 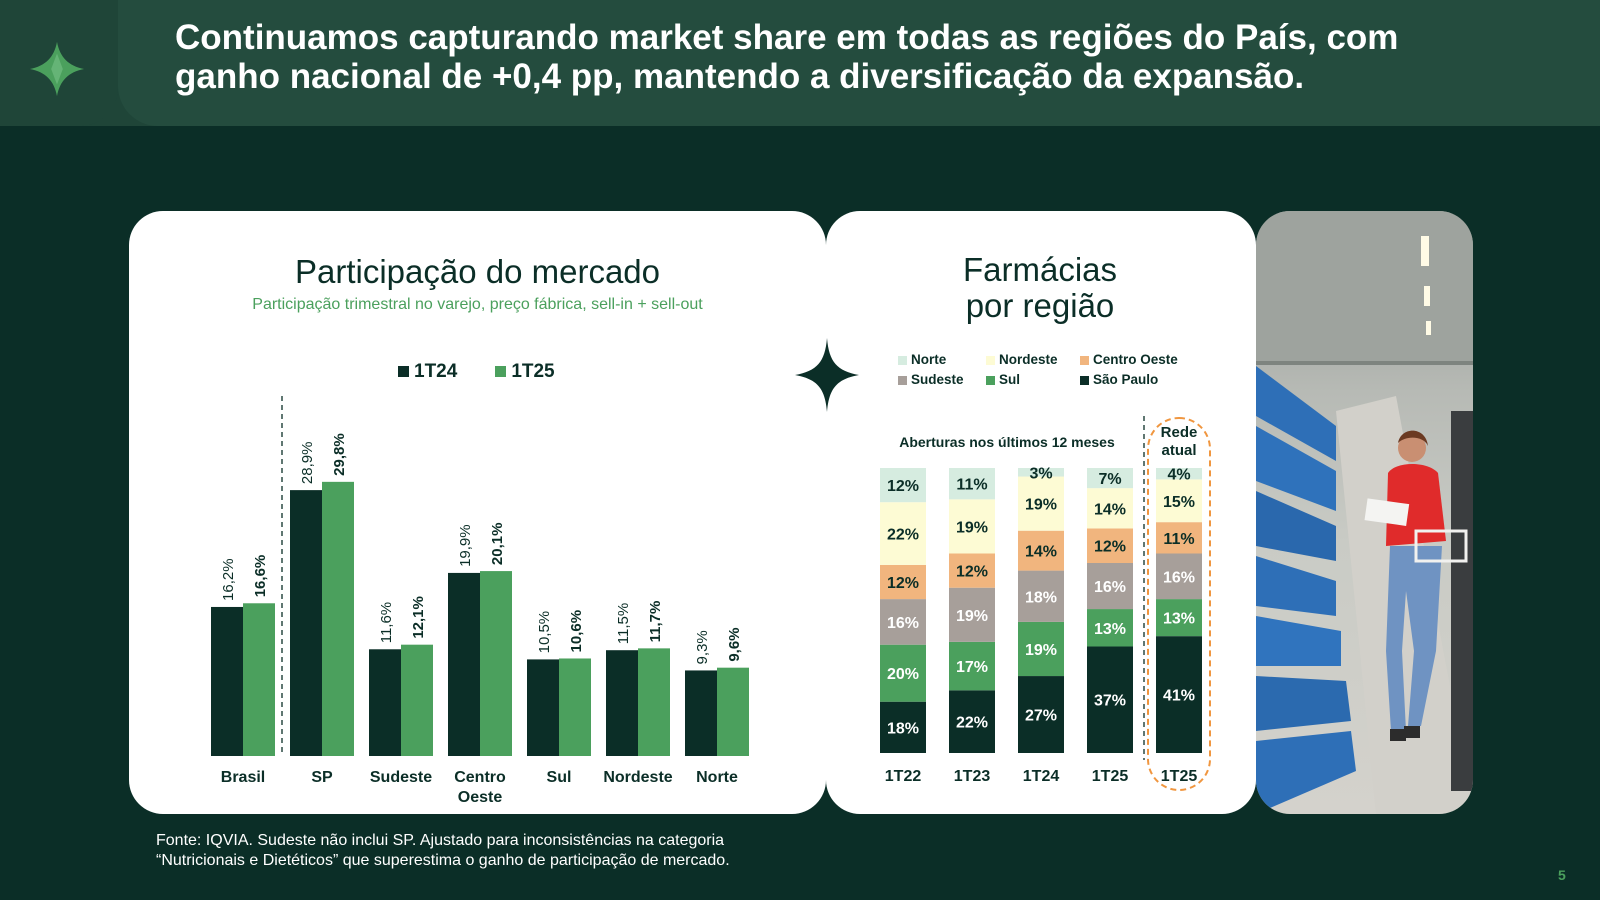 What do you see at coordinates (1028, 359) in the screenshot?
I see `legend-label-nordeste: Nordeste` at bounding box center [1028, 359].